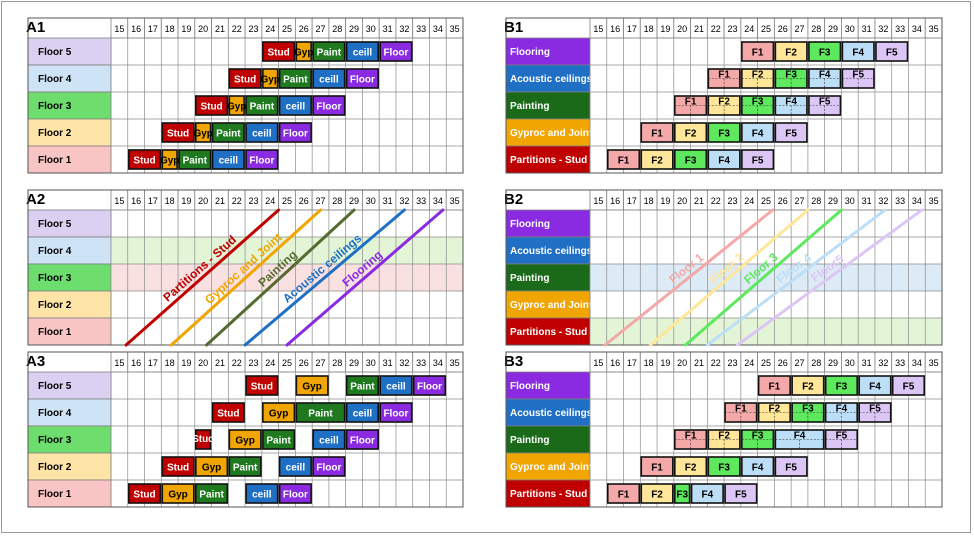 The image size is (974, 536). Describe the element at coordinates (321, 201) in the screenshot. I see `day-label: 27` at that location.